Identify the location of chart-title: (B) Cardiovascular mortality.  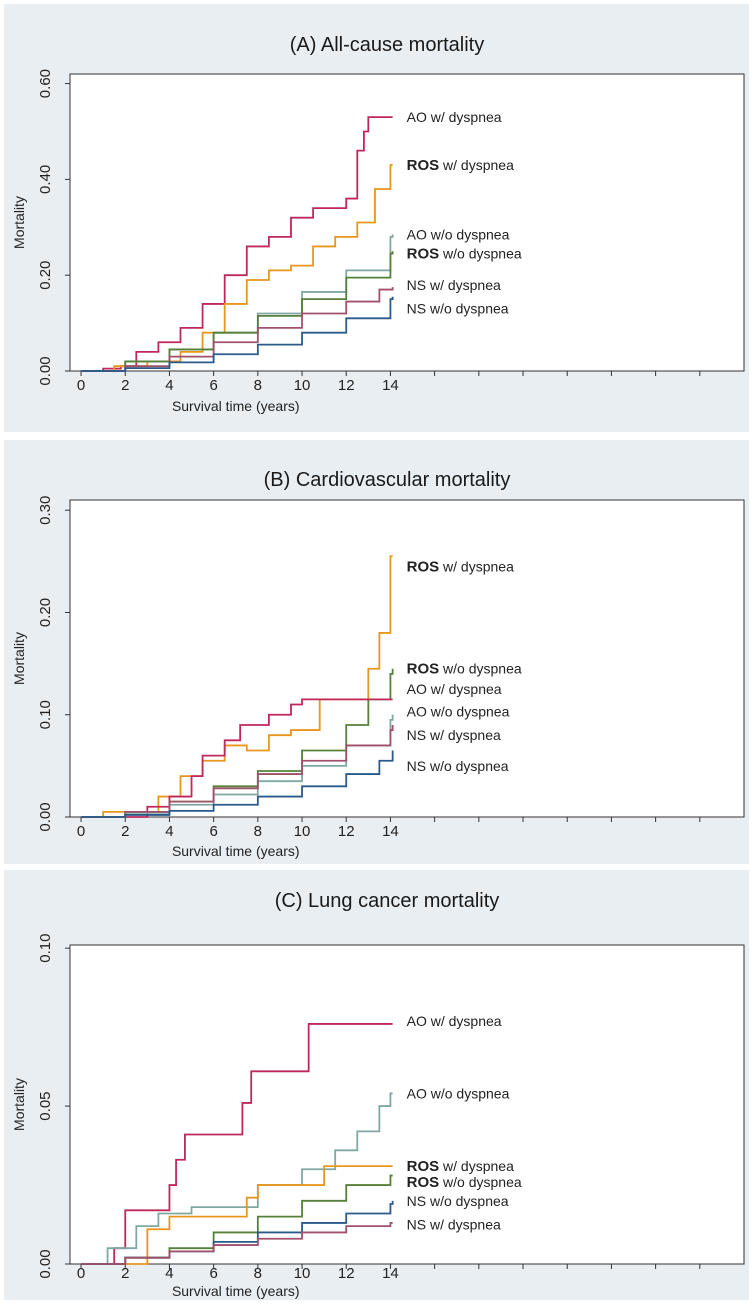
(387, 480).